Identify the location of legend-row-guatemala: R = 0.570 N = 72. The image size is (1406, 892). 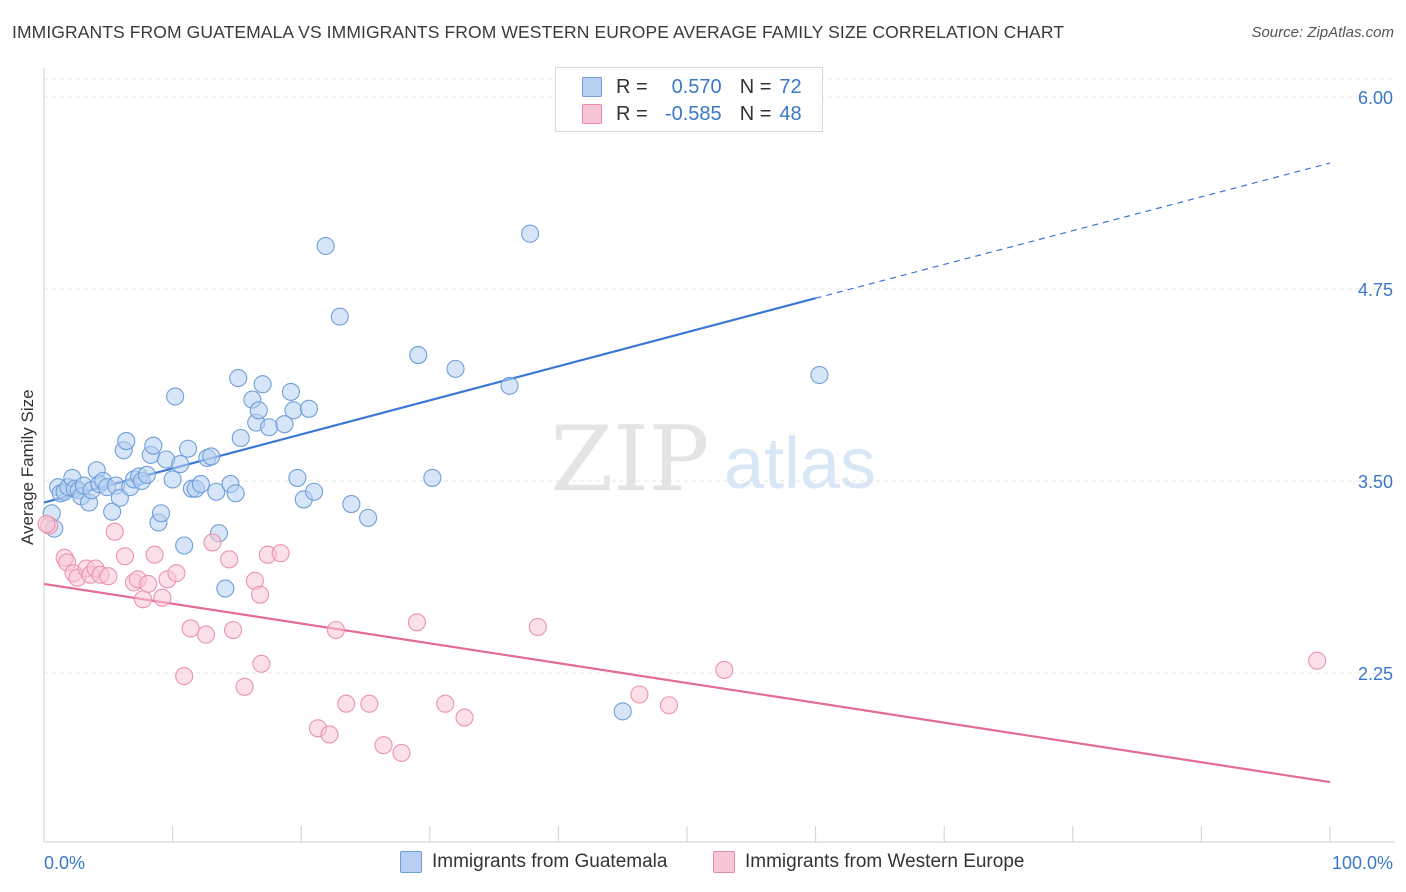
(692, 87).